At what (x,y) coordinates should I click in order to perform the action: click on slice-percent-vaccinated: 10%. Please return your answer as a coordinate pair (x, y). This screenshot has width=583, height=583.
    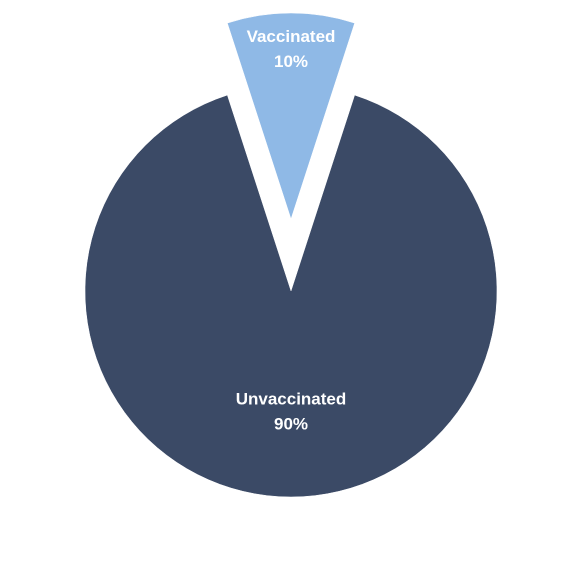
    Looking at the image, I should click on (291, 61).